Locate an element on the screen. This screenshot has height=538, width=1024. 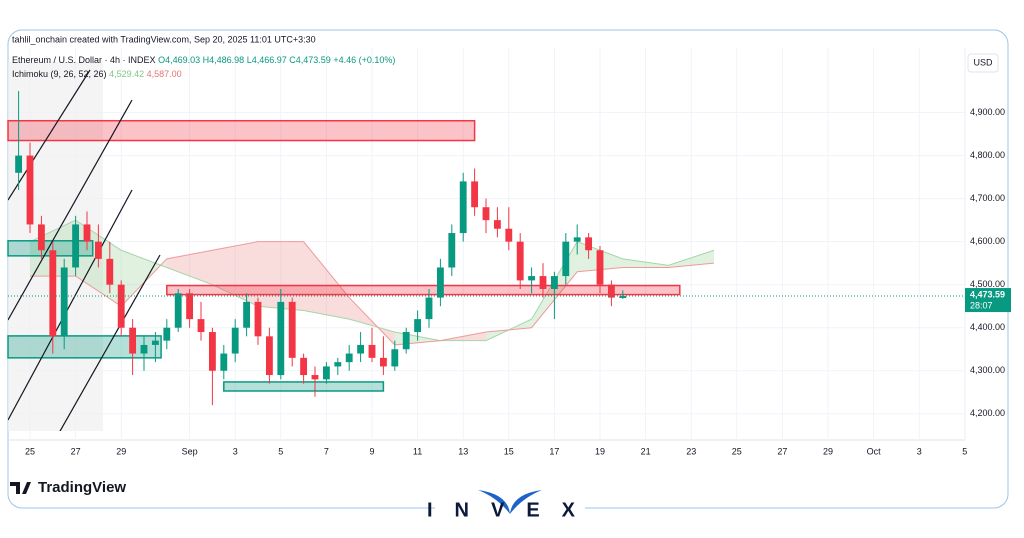
x-tick-label: Sep is located at coordinates (190, 451).